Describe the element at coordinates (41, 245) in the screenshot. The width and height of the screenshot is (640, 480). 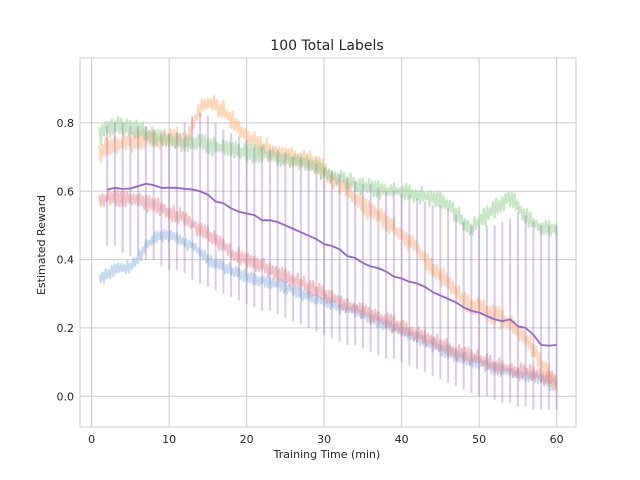
I see `y-axis-label: Estimated Reward` at that location.